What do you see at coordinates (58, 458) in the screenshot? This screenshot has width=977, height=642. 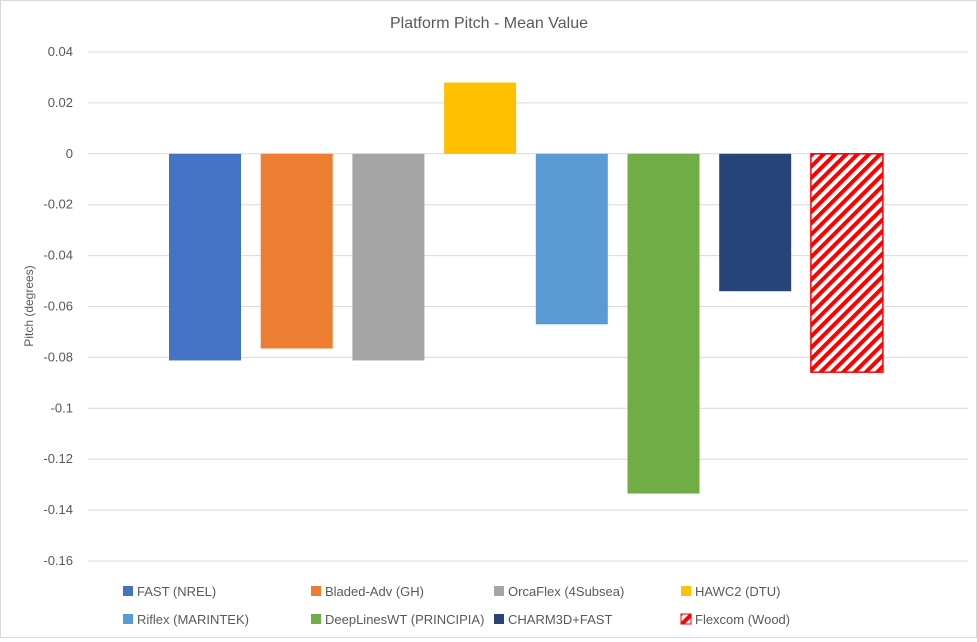 I see `y-tick-label: -0.12` at bounding box center [58, 458].